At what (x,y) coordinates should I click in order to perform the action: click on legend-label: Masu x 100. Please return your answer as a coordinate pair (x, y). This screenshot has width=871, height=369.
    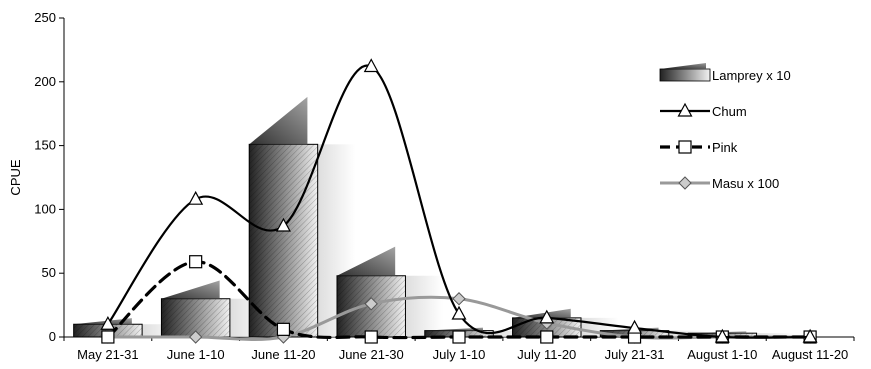
    Looking at the image, I should click on (745, 183).